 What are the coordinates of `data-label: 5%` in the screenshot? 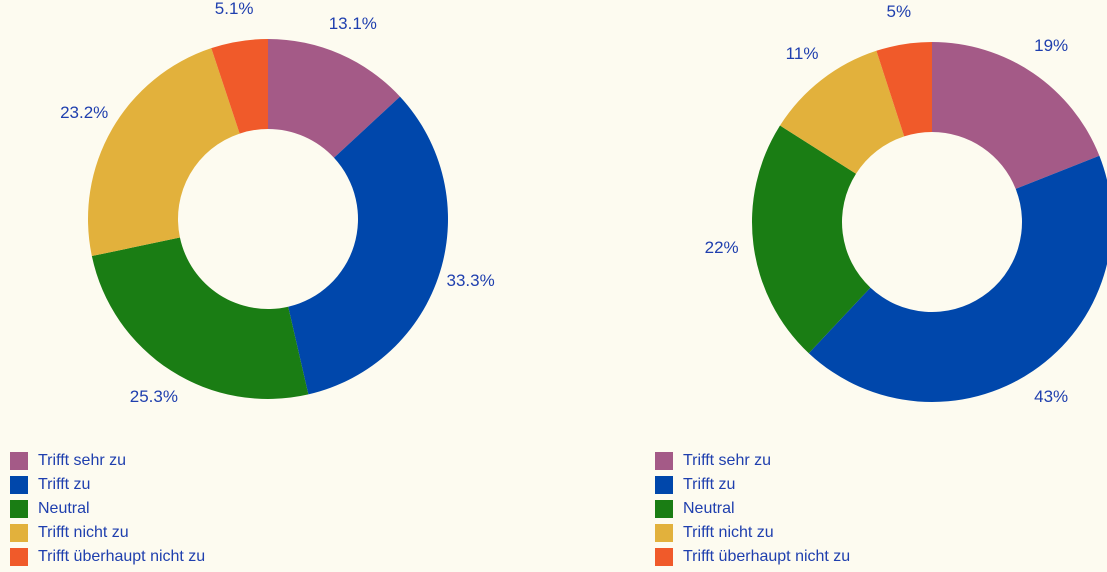 It's located at (899, 11).